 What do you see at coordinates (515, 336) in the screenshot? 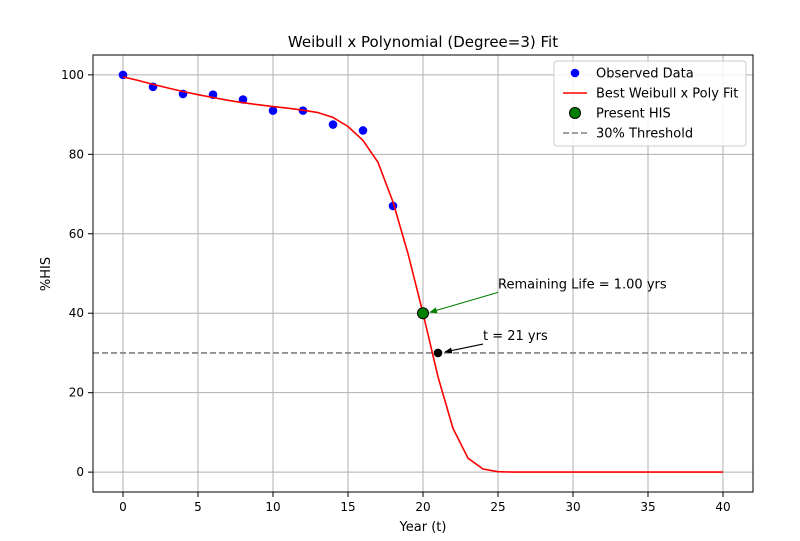
I see `annotation-label: t = 21 yrs` at bounding box center [515, 336].